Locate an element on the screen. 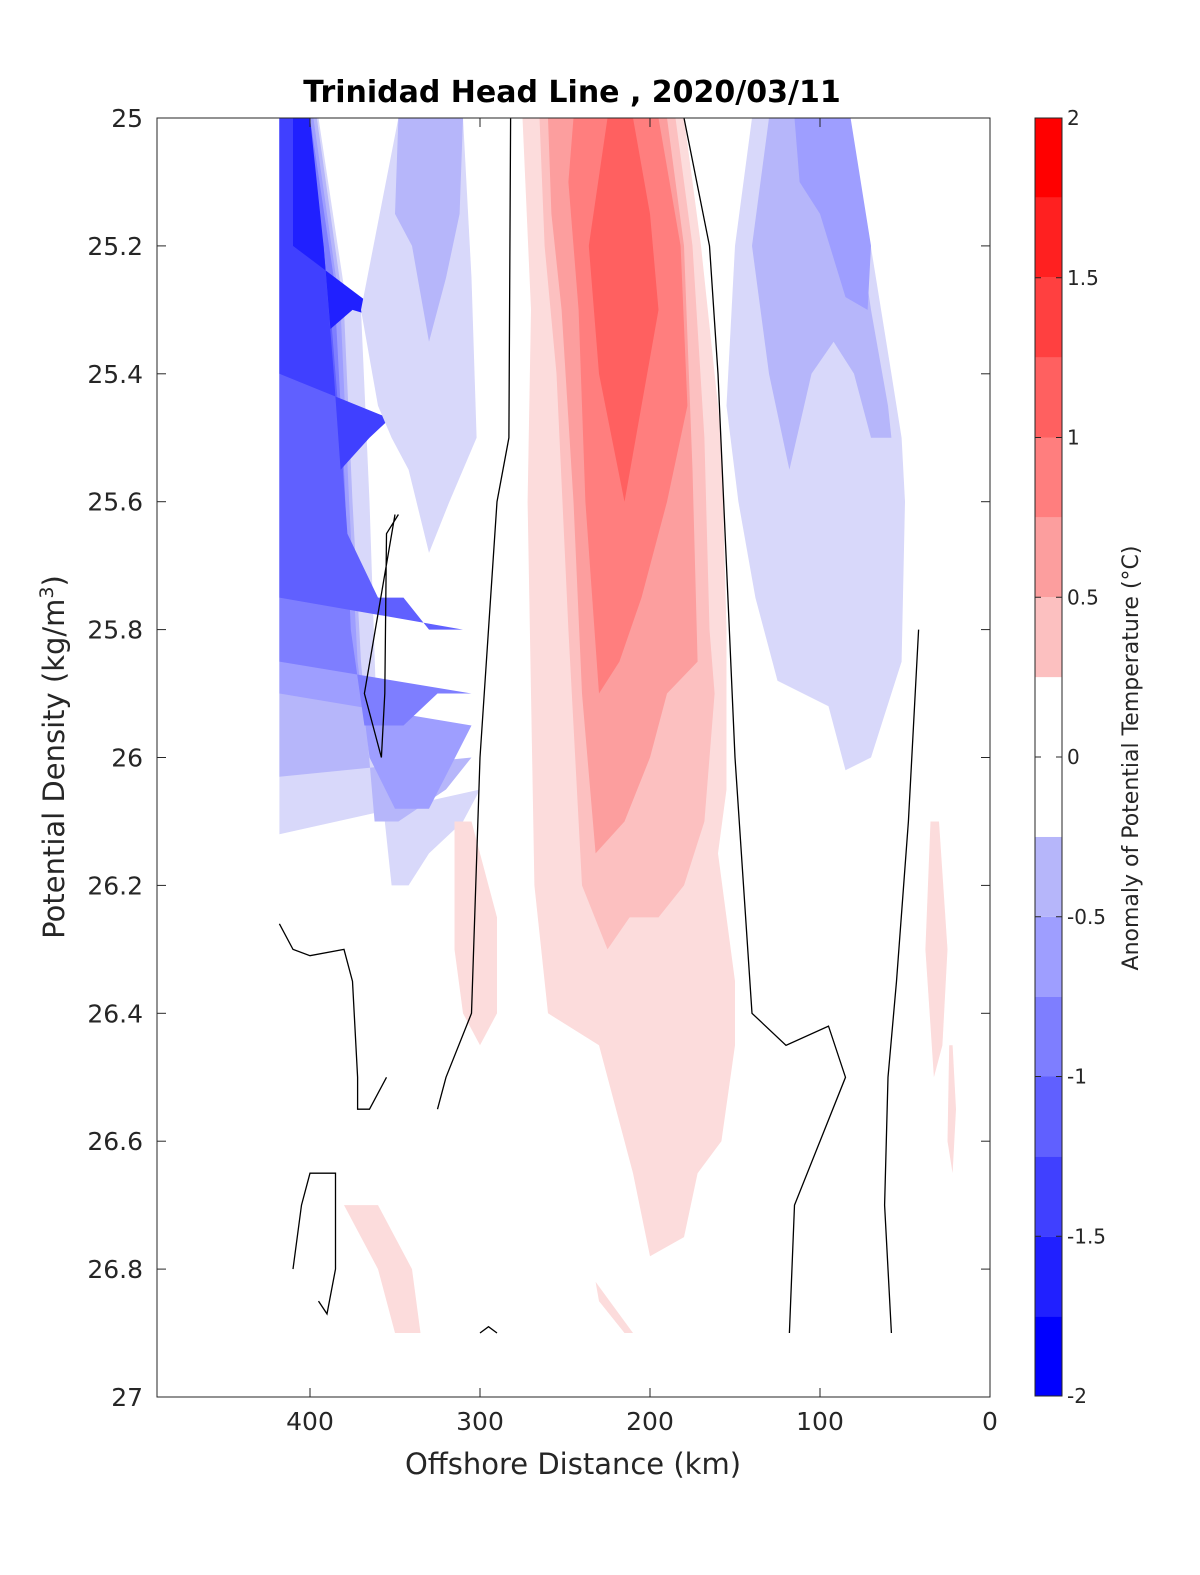 The width and height of the screenshot is (1200, 1575). x-tick-label: 300 is located at coordinates (480, 1421).